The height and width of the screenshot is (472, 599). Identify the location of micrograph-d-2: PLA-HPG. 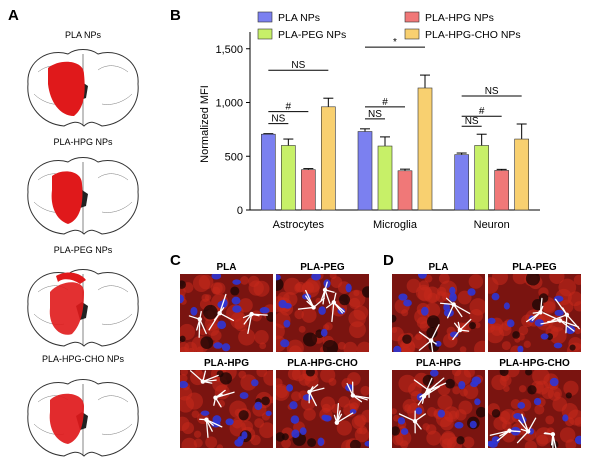
(438, 403).